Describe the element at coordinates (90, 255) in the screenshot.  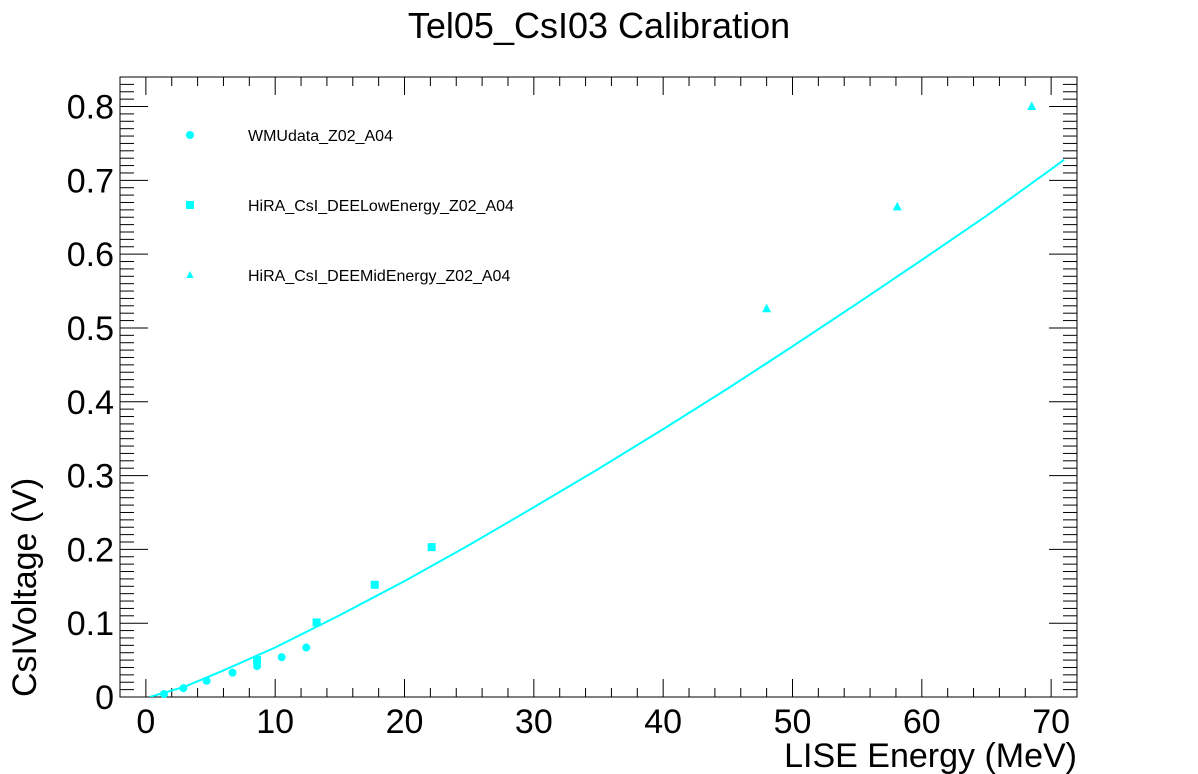
I see `y-tick-label: 0.6` at that location.